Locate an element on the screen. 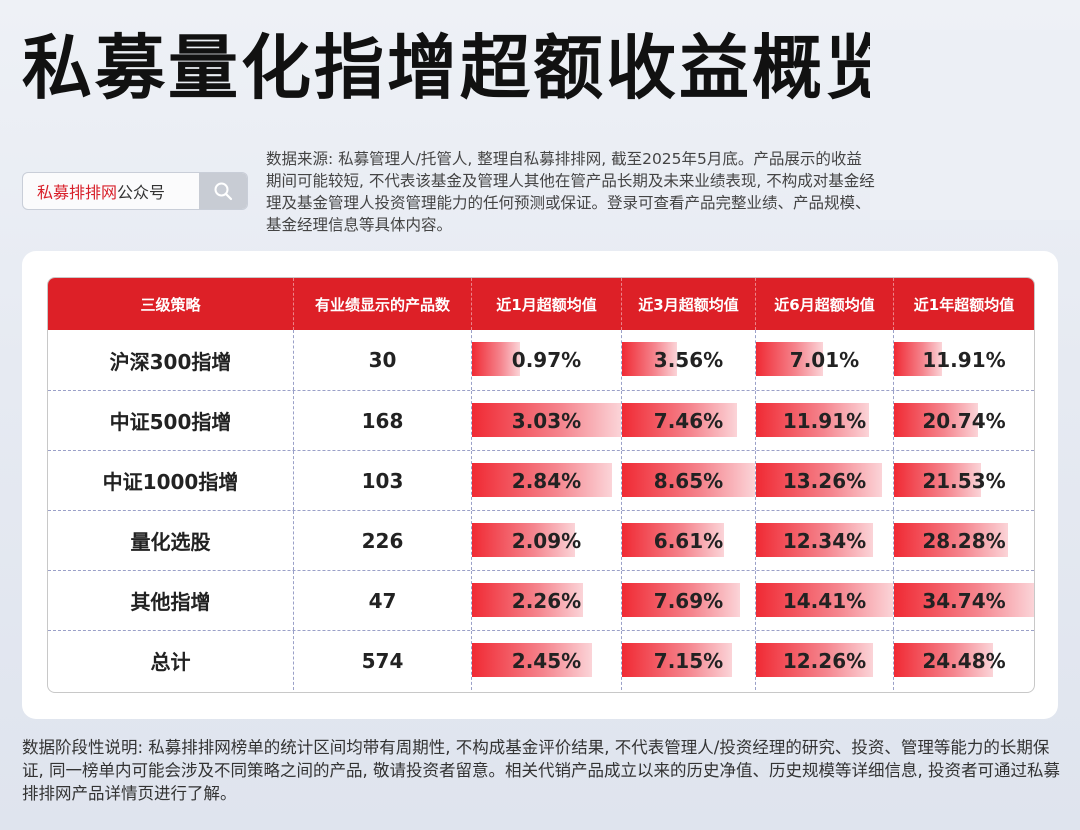  m3-value: 7.15% is located at coordinates (688, 660).